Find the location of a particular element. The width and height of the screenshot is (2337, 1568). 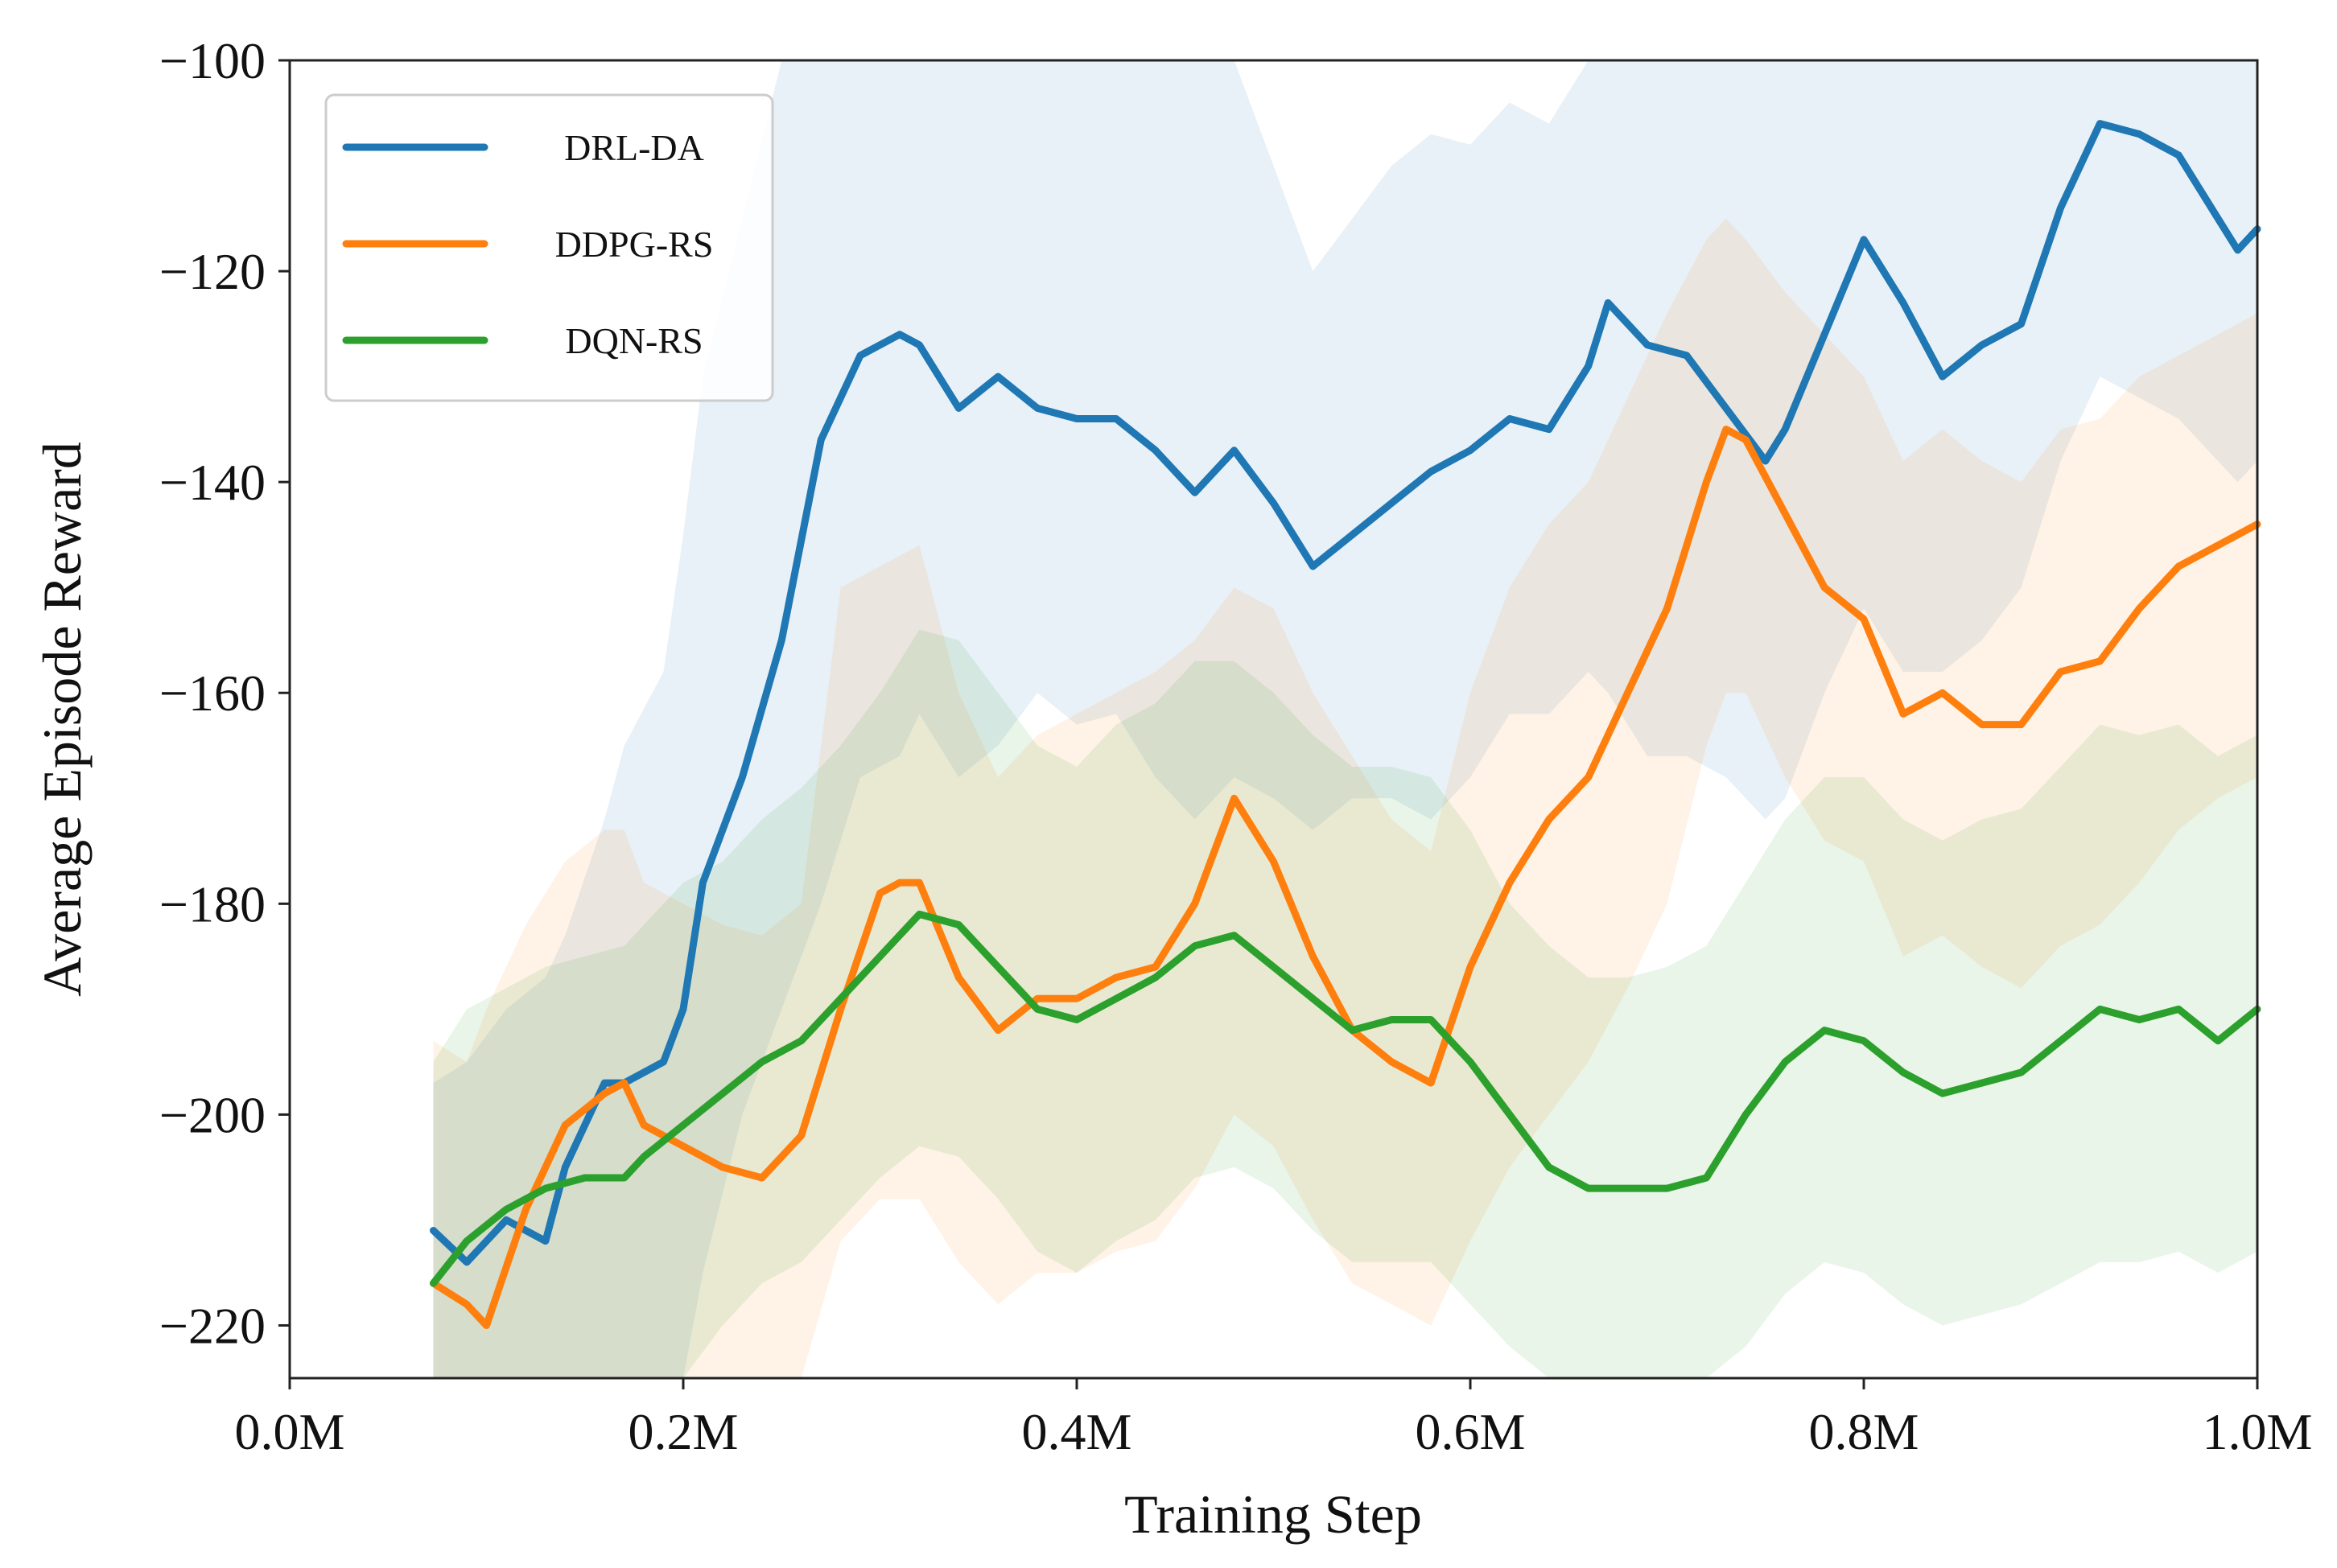

legend-label-drl-da: DRL-DA is located at coordinates (634, 147).